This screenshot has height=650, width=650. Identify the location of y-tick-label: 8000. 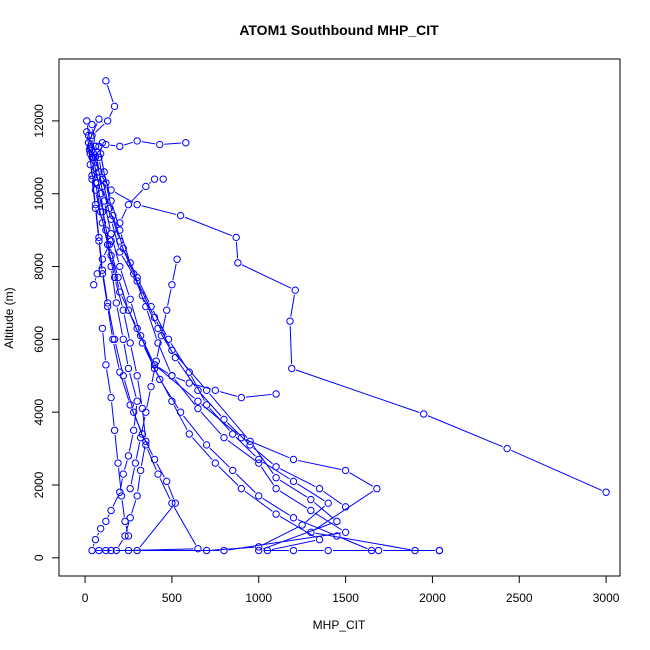
(39, 266).